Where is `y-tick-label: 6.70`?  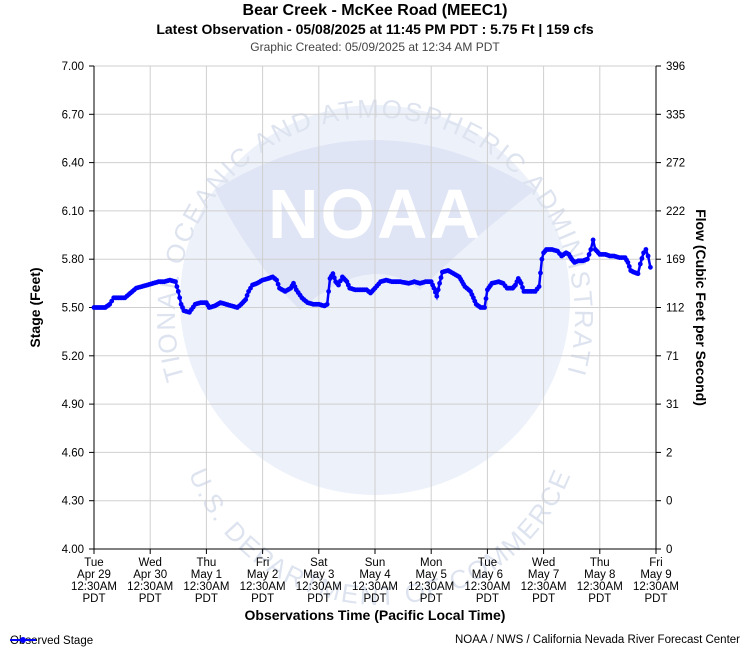 y-tick-label: 6.70 is located at coordinates (73, 115).